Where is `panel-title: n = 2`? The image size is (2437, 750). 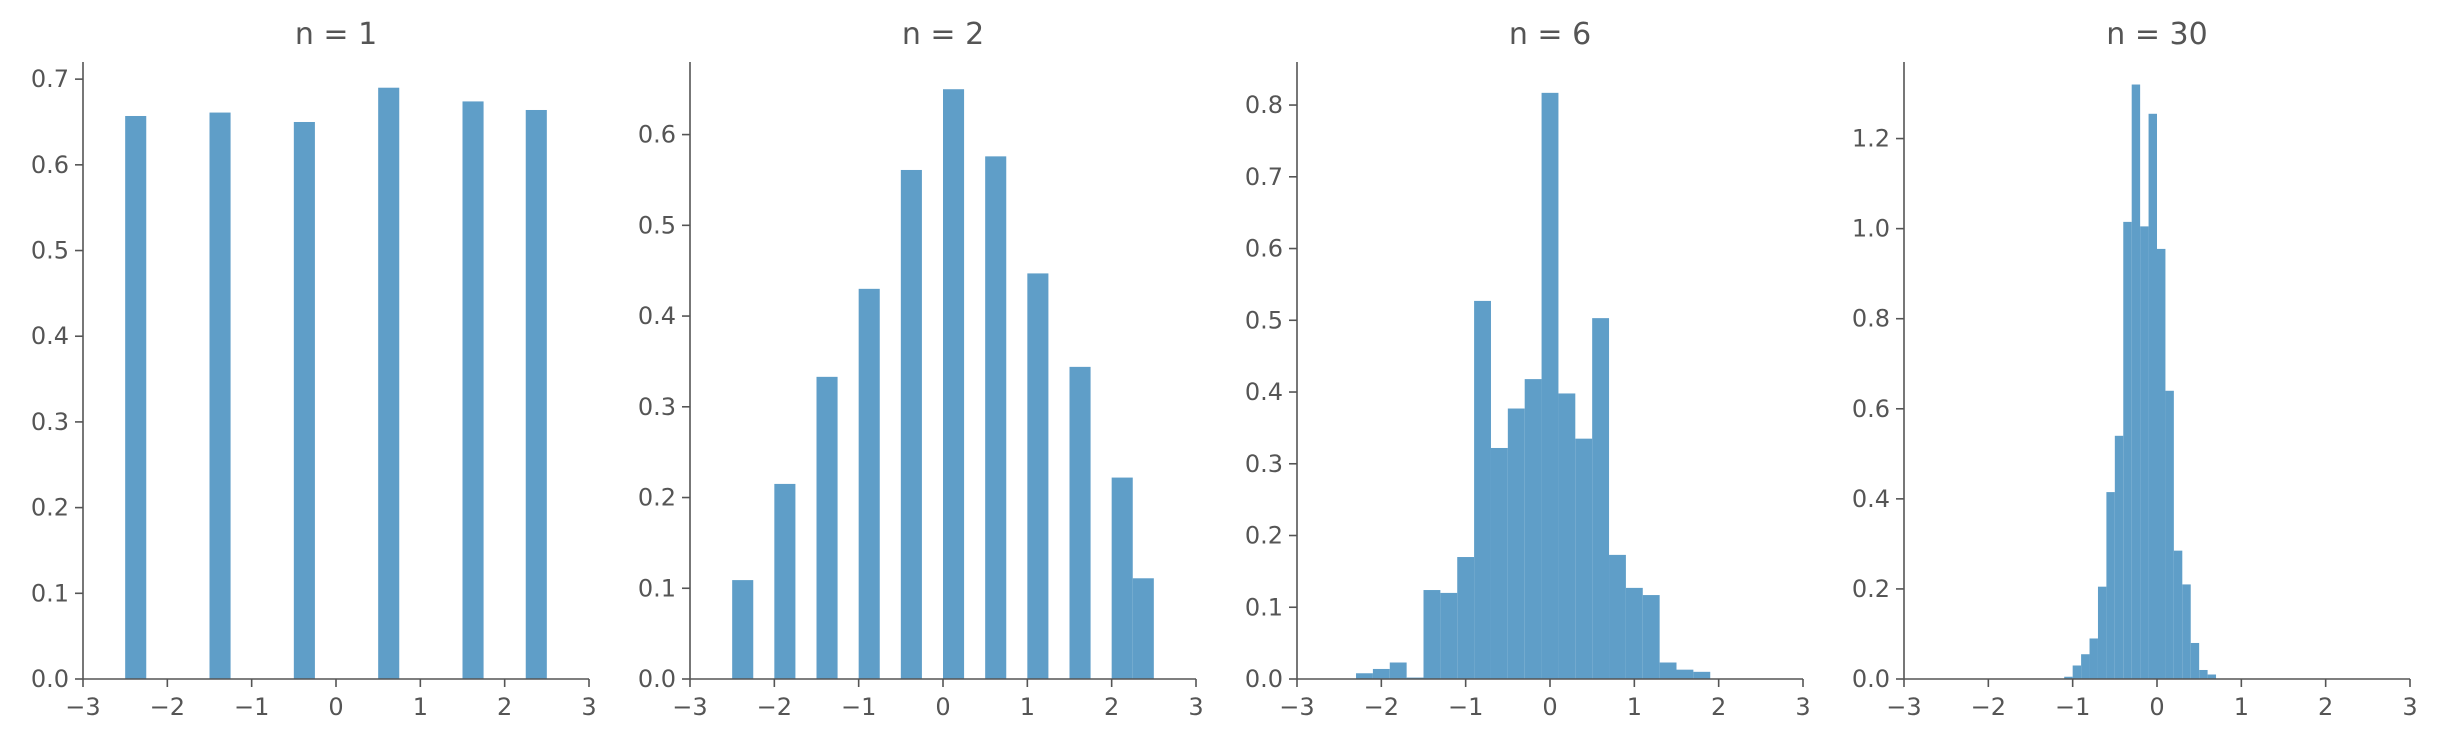
panel-title: n = 2 is located at coordinates (943, 34).